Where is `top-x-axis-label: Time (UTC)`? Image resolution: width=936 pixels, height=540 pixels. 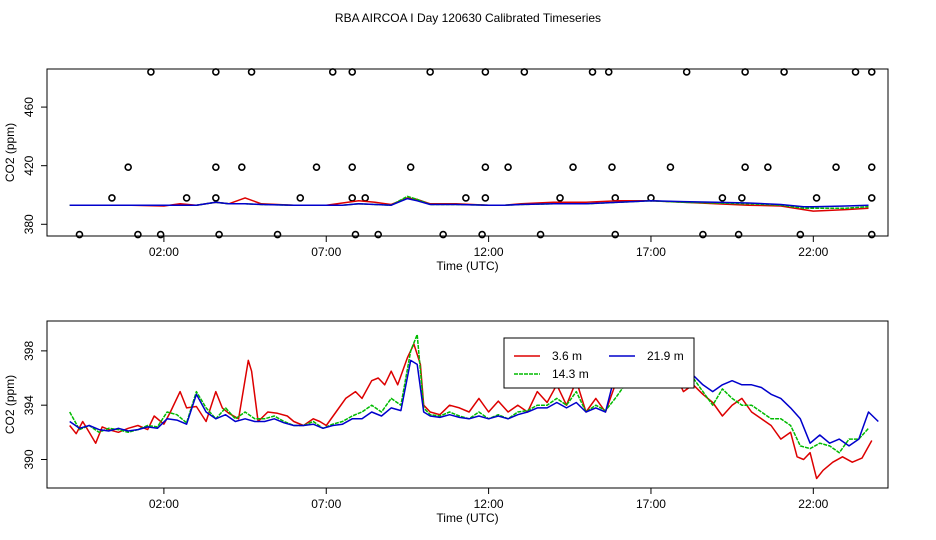
top-x-axis-label: Time (UTC) is located at coordinates (467, 266).